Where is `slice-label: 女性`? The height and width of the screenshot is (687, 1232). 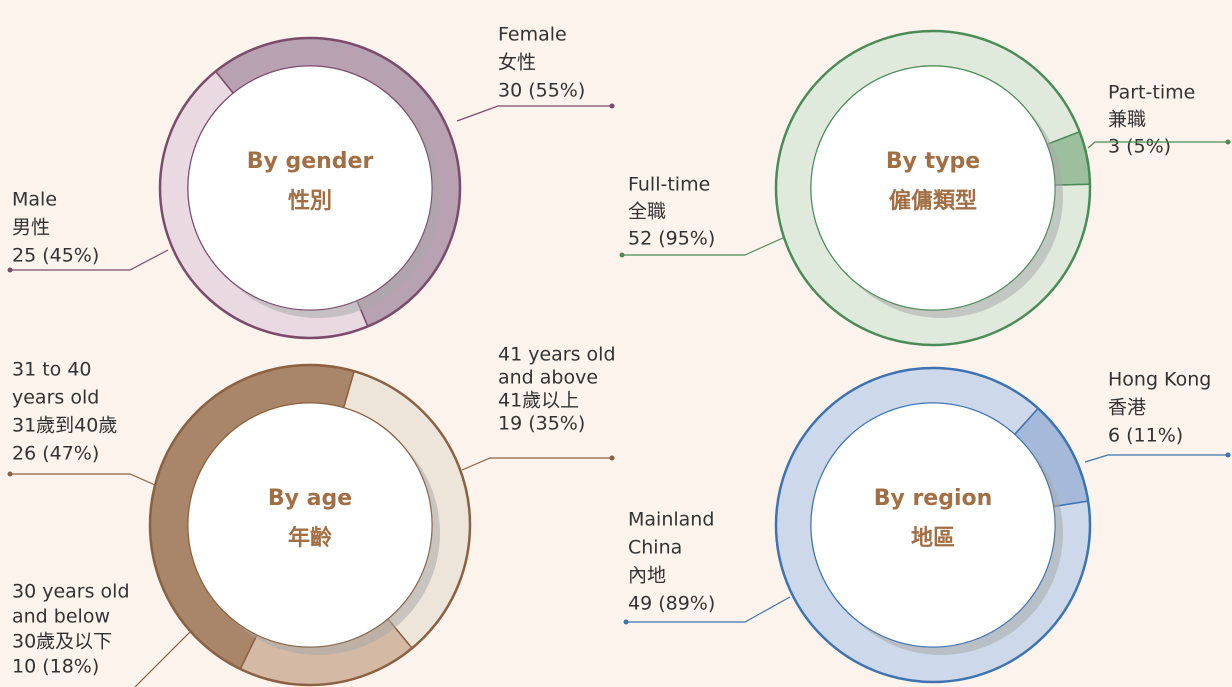 slice-label: 女性 is located at coordinates (517, 63).